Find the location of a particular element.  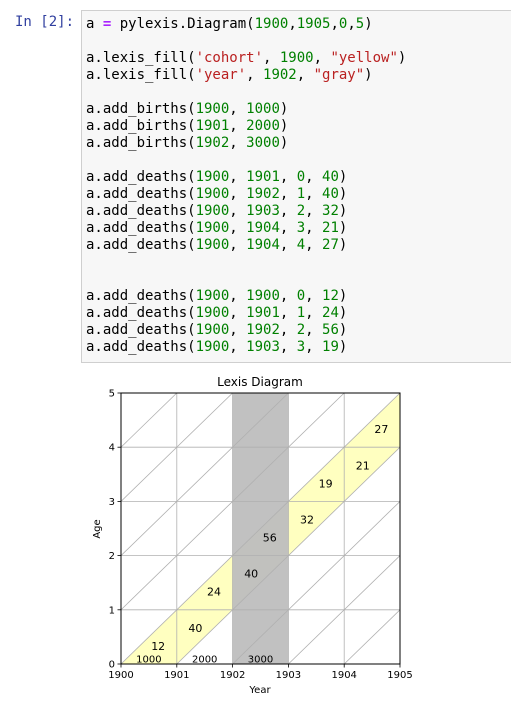

code-line: a.add_deaths(1900, 1901, 1, 24) is located at coordinates (217, 313).